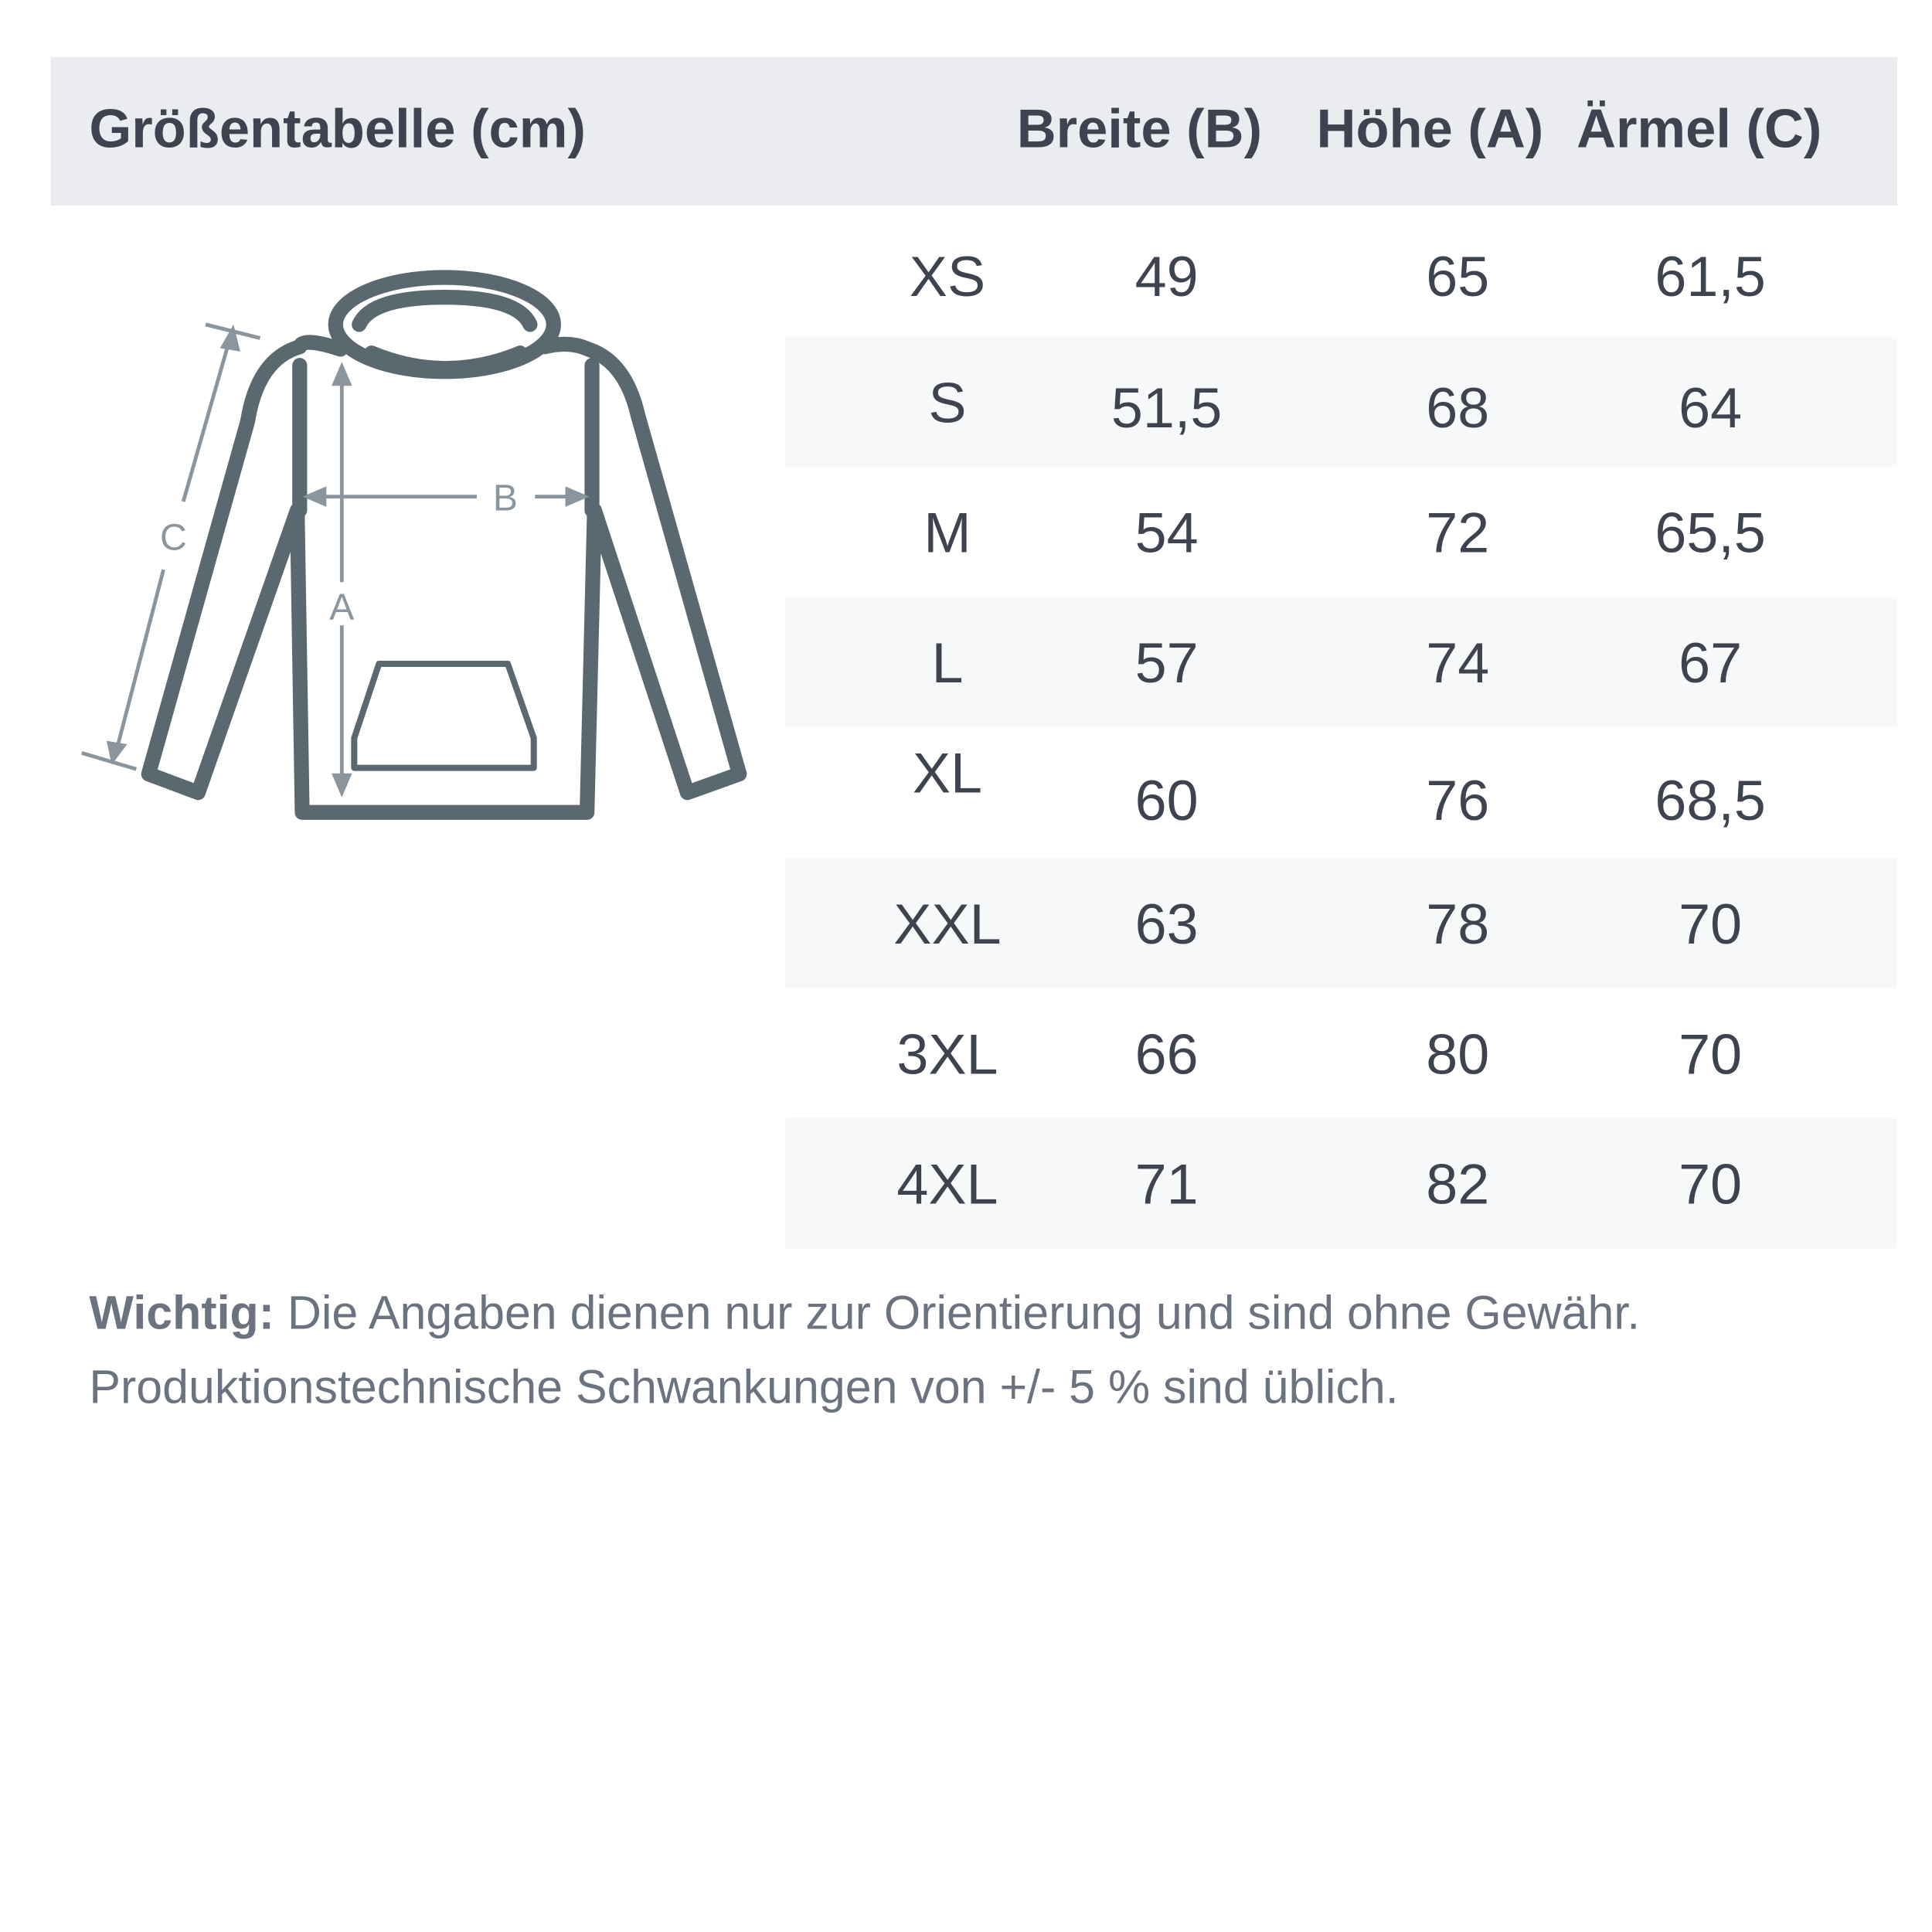  Describe the element at coordinates (1458, 532) in the screenshot. I see `cell-hoehe: 72` at that location.